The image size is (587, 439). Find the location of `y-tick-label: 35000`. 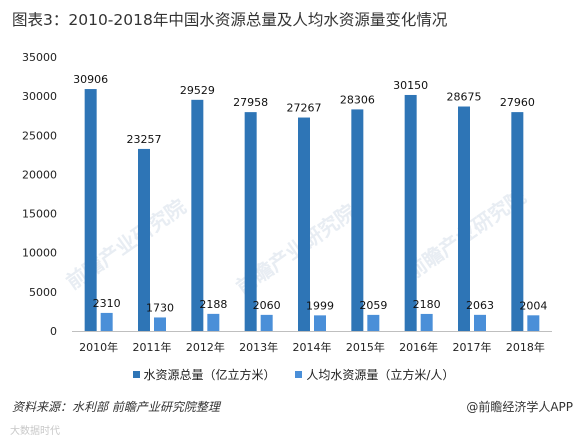

y-tick-label: 35000 is located at coordinates (39, 57).